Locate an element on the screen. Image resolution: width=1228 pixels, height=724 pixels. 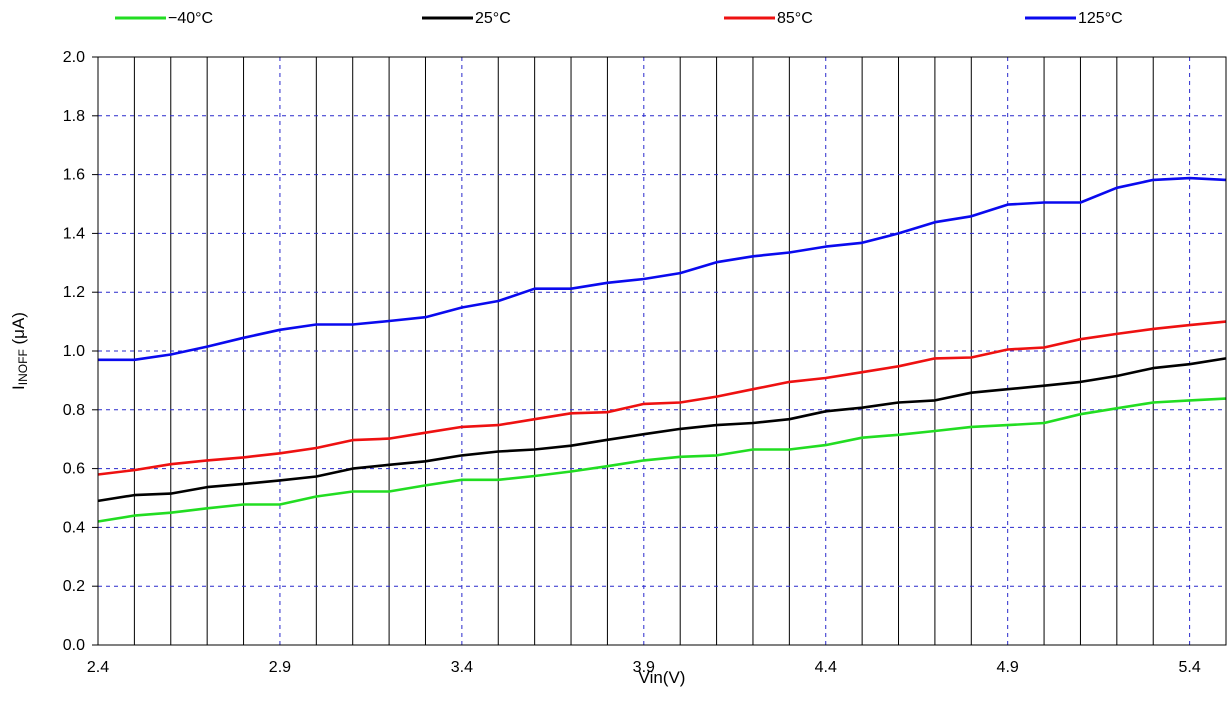
x-tick-label: 2.4 is located at coordinates (98, 667).